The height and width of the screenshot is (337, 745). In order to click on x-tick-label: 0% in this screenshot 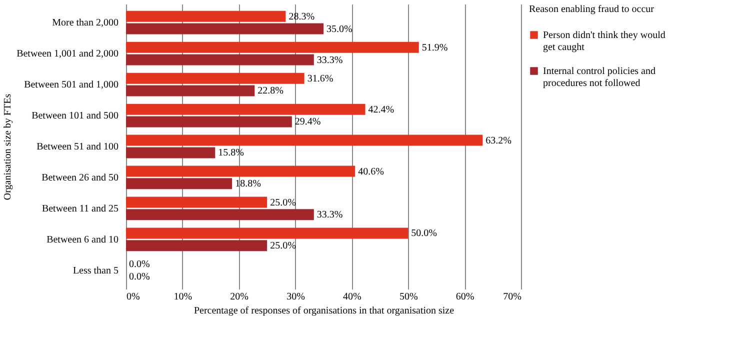, I will do `click(133, 297)`.